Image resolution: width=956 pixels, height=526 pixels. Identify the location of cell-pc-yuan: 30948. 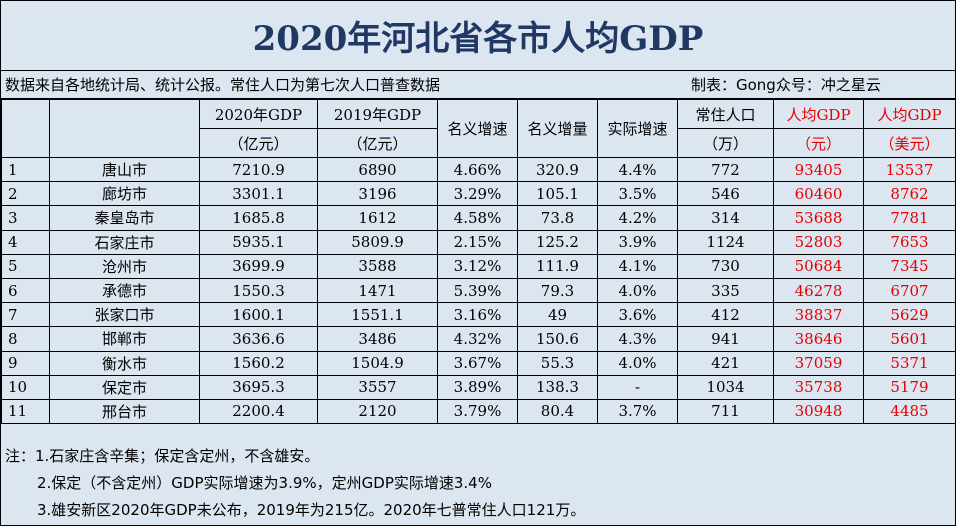
(818, 411).